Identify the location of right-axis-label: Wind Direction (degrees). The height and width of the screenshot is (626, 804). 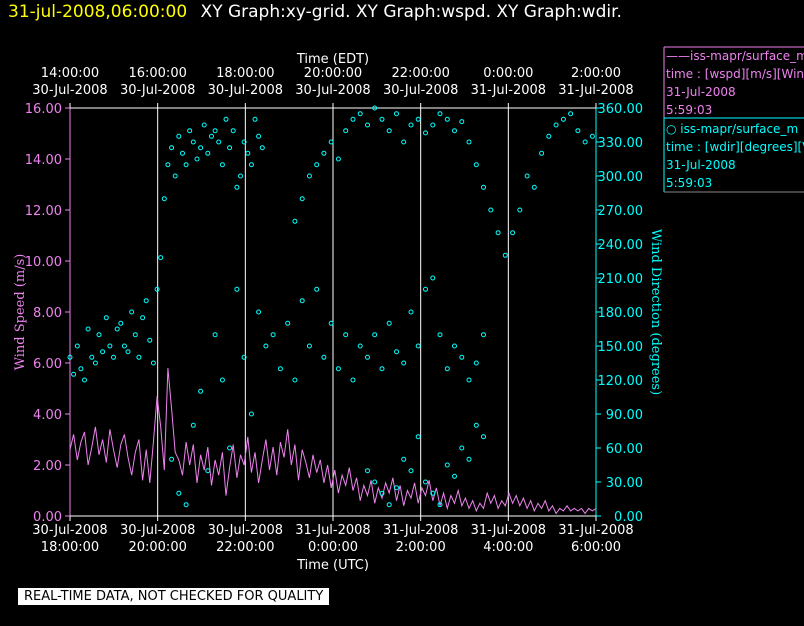
(655, 312).